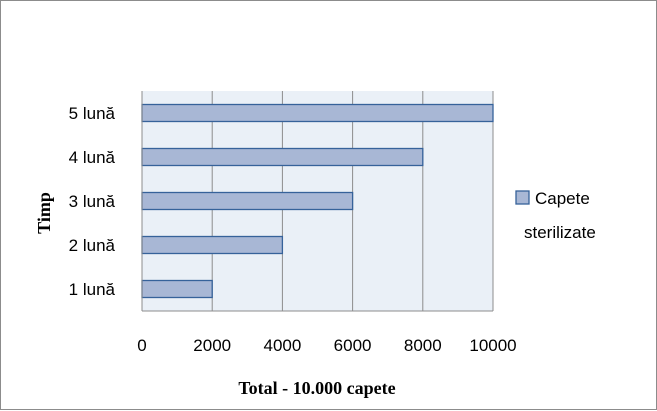 This screenshot has height=411, width=657. Describe the element at coordinates (212, 345) in the screenshot. I see `x-tick-label: 2000` at that location.